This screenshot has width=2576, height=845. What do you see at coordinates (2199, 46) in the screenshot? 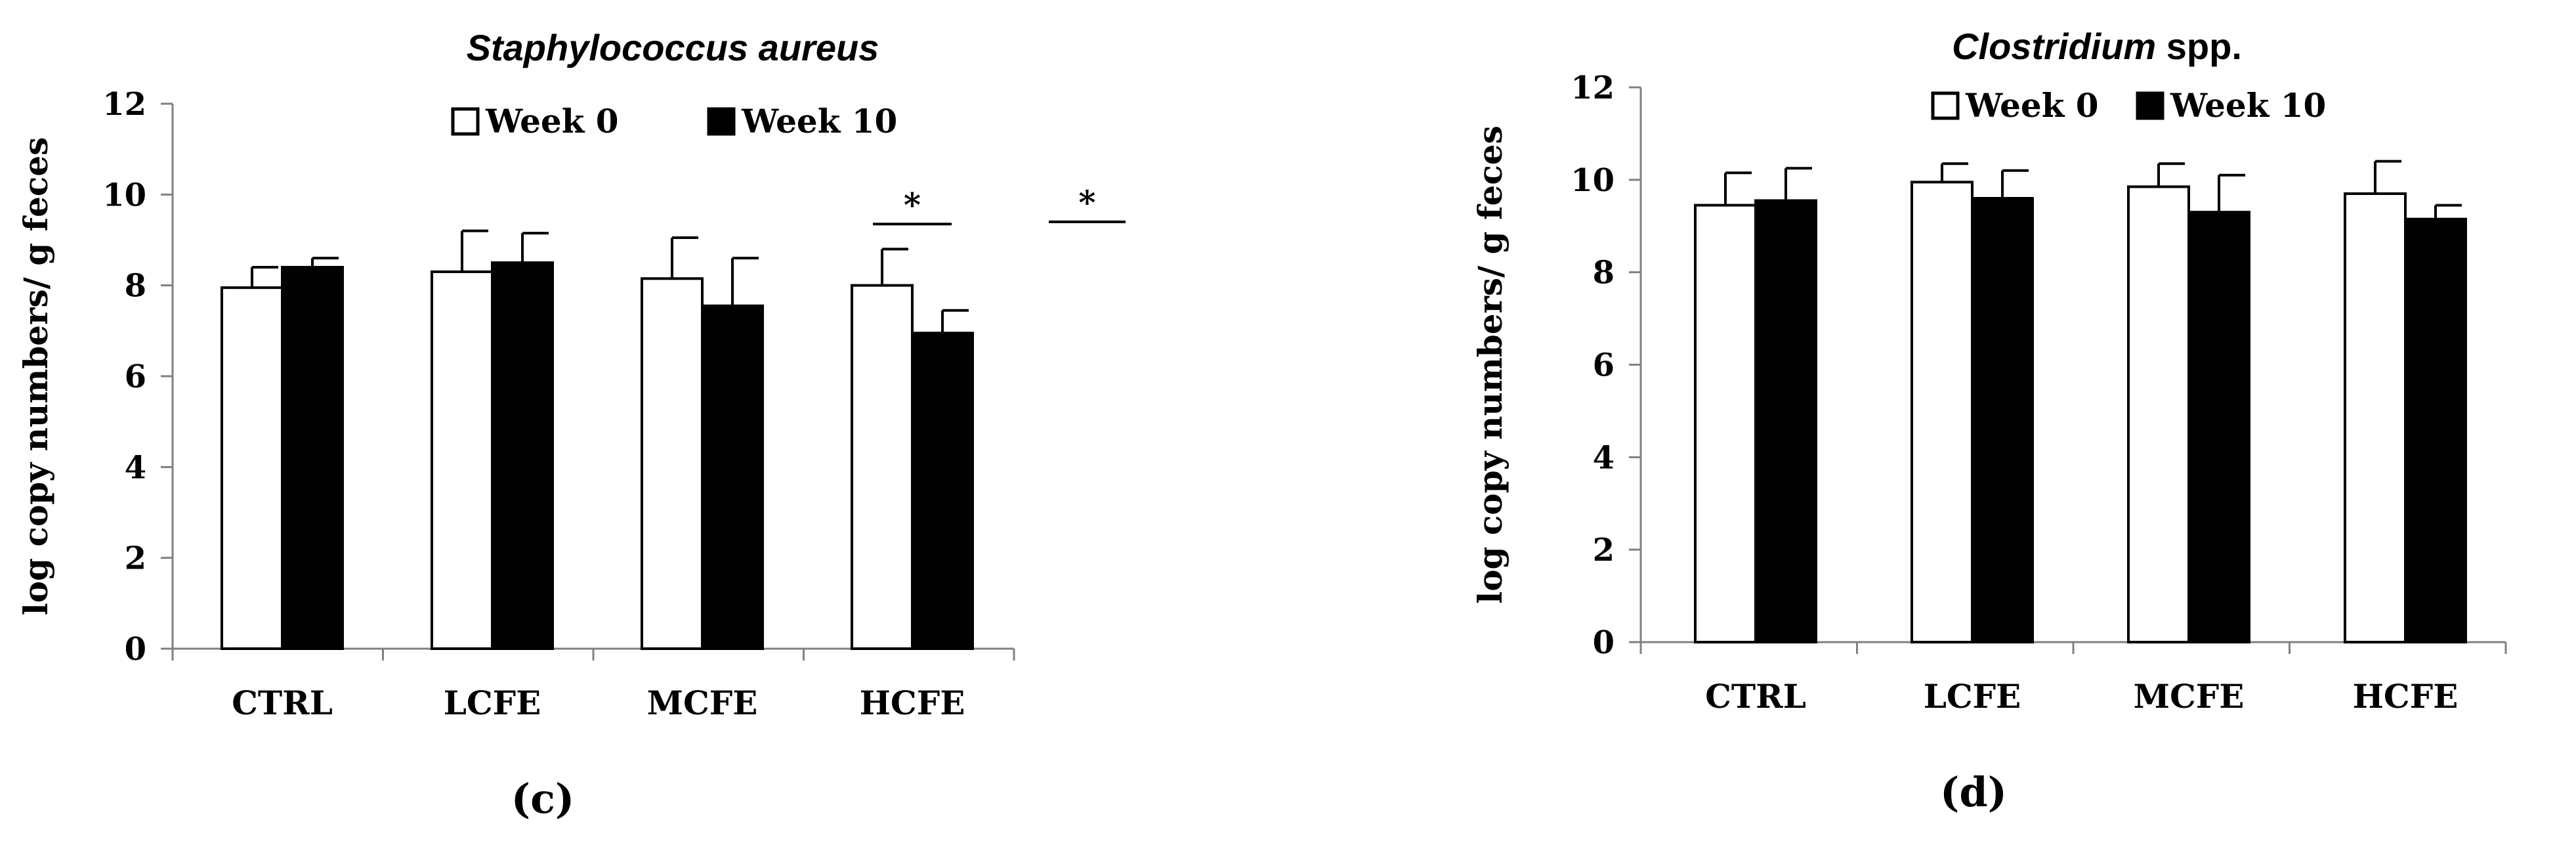
I see `chart-title-suffix: spp.` at bounding box center [2199, 46].